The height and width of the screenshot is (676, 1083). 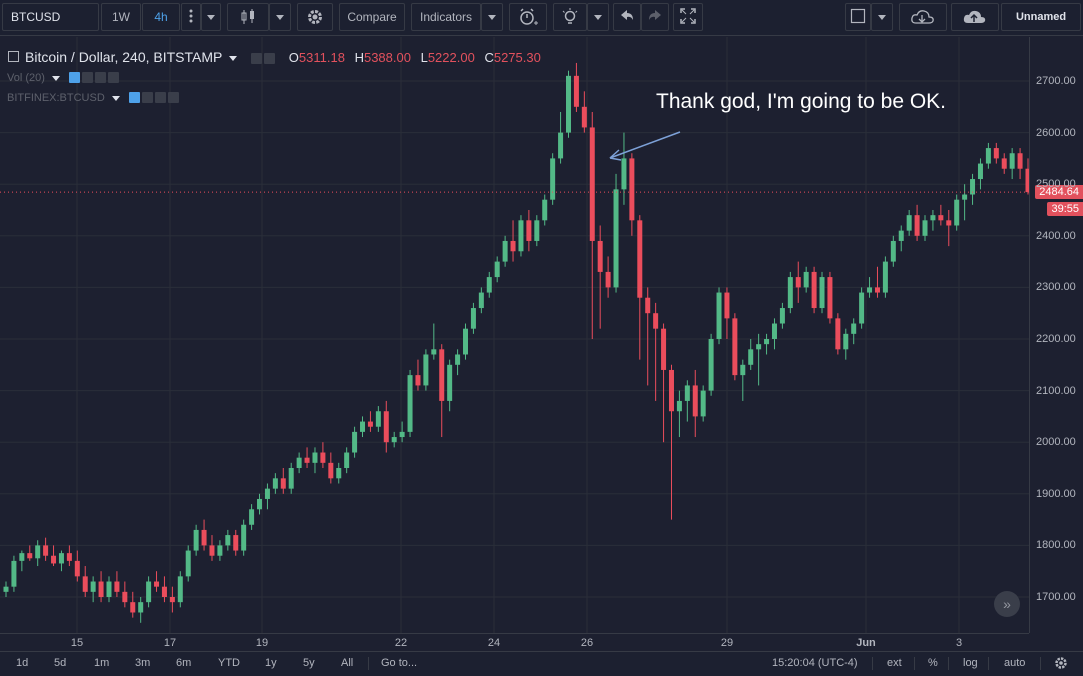 What do you see at coordinates (56, 98) in the screenshot?
I see `compare-symbol-label: BITFINEX:BTCUSD` at bounding box center [56, 98].